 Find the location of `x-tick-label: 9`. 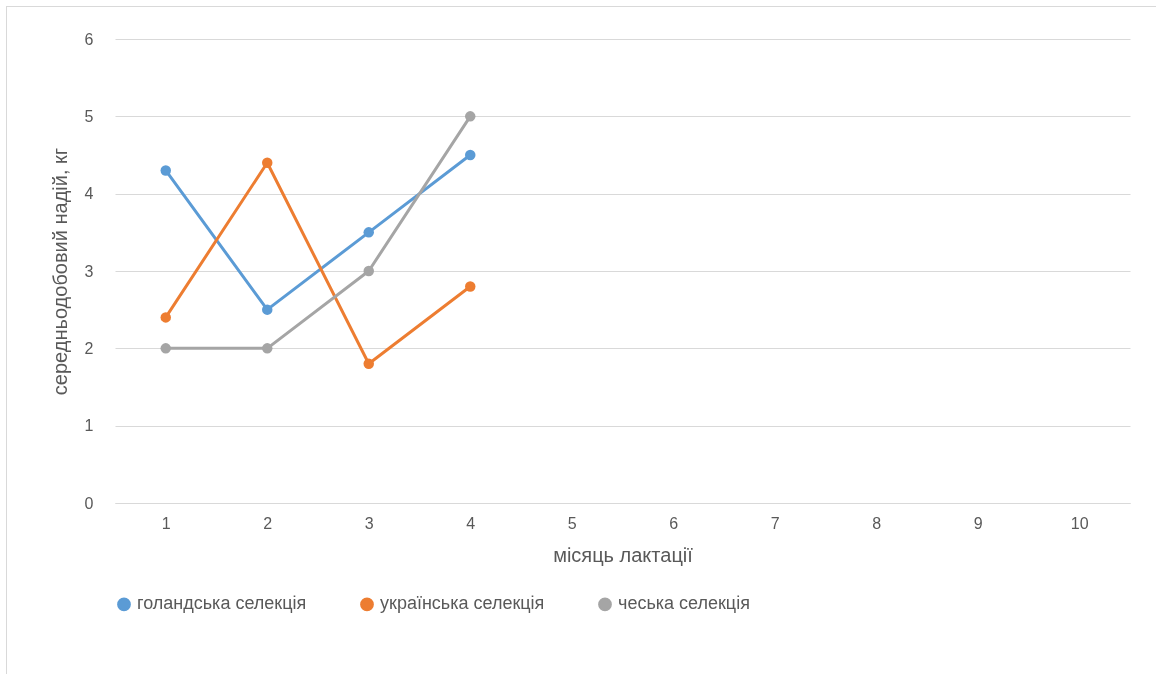

x-tick-label: 9 is located at coordinates (978, 523).